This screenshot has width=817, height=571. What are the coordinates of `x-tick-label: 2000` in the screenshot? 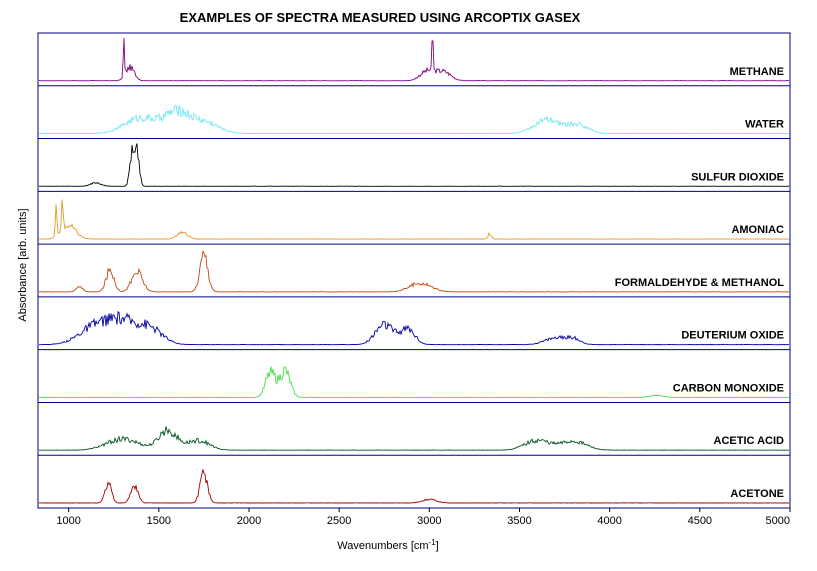 It's located at (249, 521).